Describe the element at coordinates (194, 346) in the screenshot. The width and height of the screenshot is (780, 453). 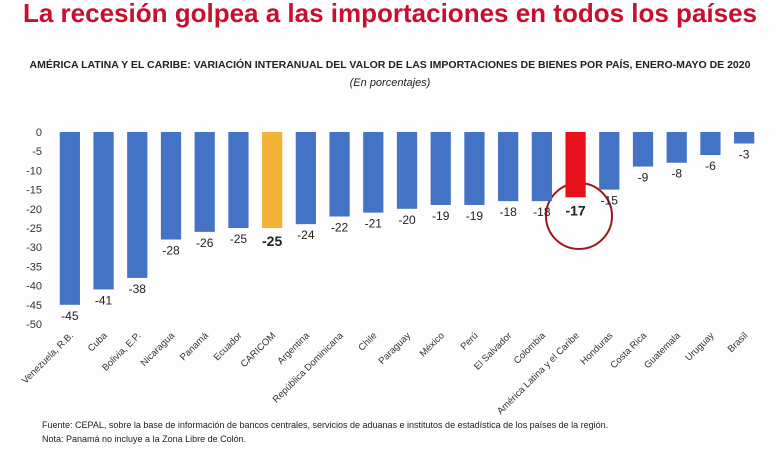
I see `x-tick-label: Panamá` at that location.